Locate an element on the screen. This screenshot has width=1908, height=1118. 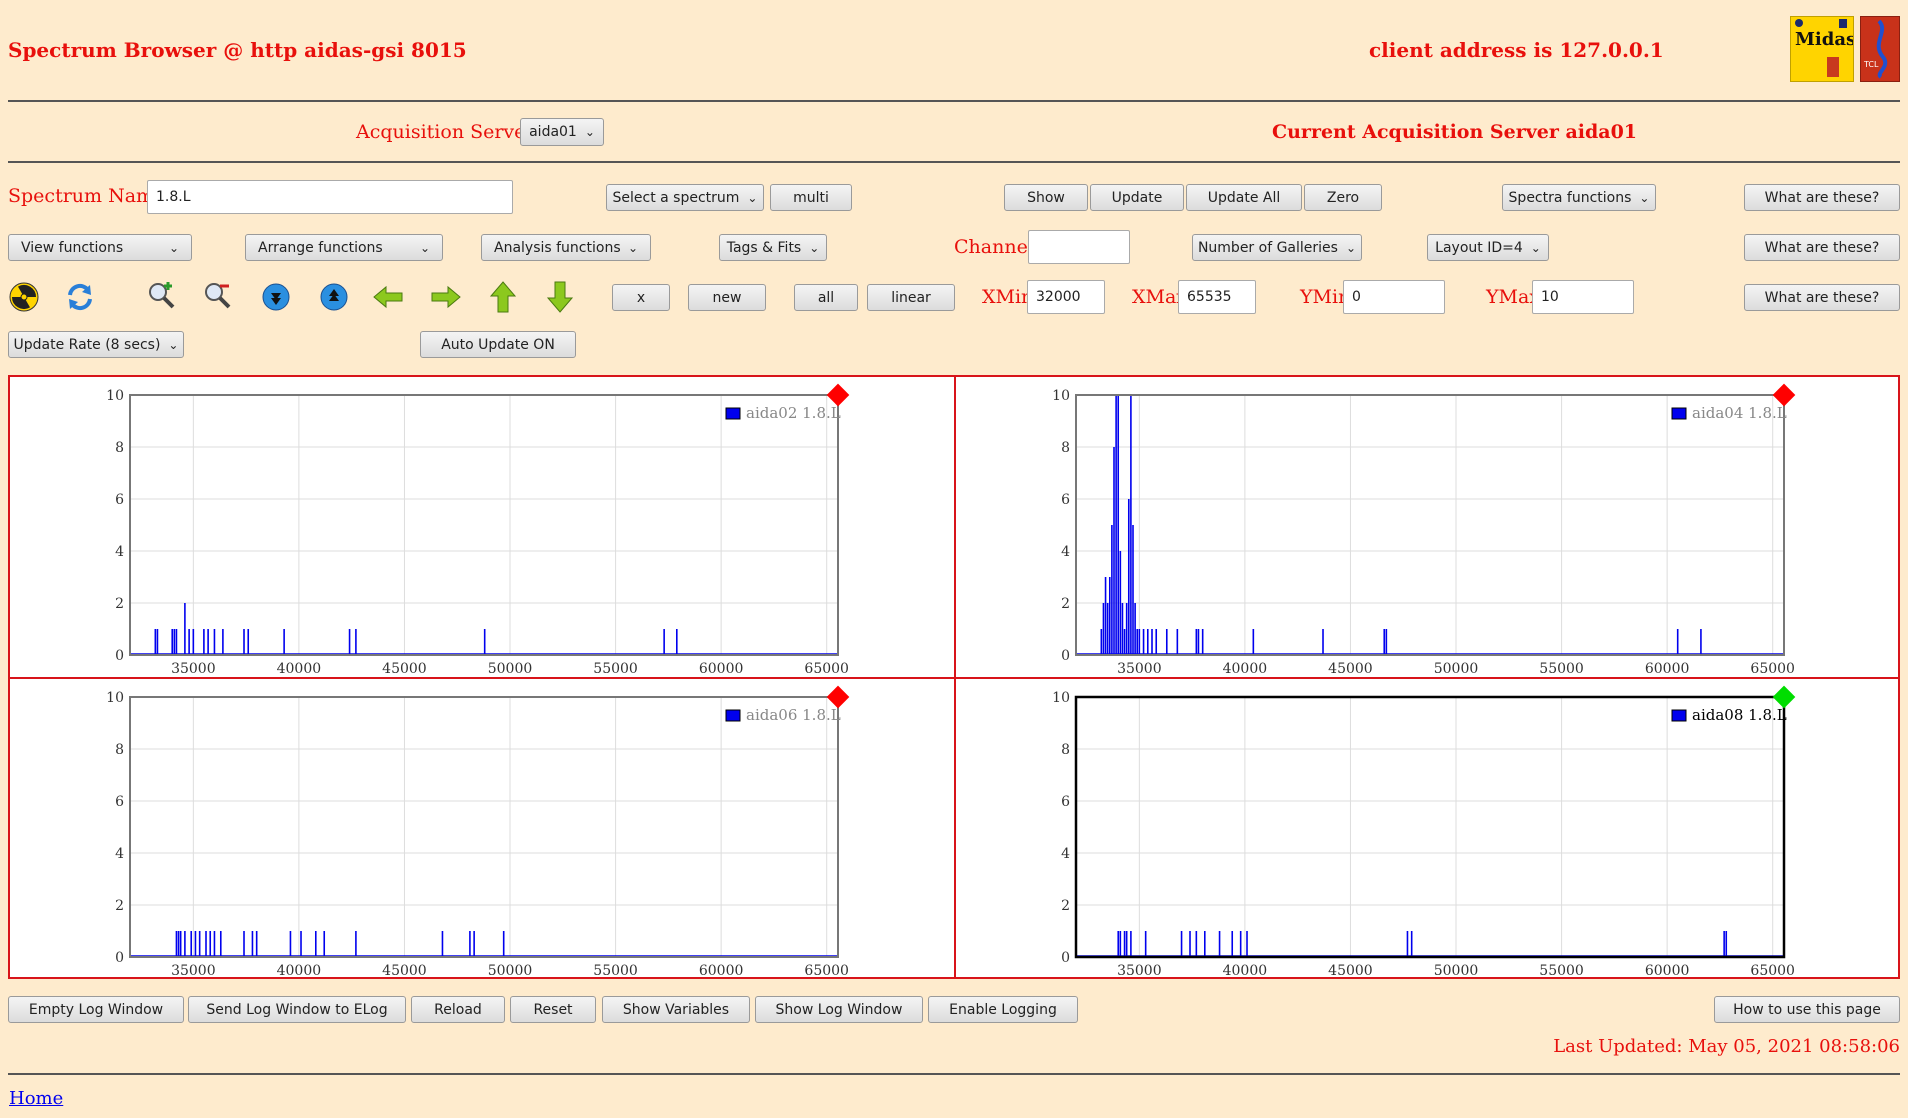
ymax-label: YMax is located at coordinates (1513, 297).